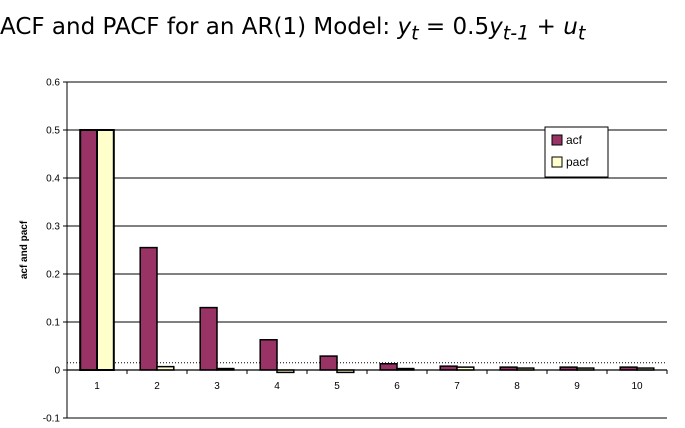  What do you see at coordinates (557, 162) in the screenshot?
I see `legend-swatch-pacf` at bounding box center [557, 162].